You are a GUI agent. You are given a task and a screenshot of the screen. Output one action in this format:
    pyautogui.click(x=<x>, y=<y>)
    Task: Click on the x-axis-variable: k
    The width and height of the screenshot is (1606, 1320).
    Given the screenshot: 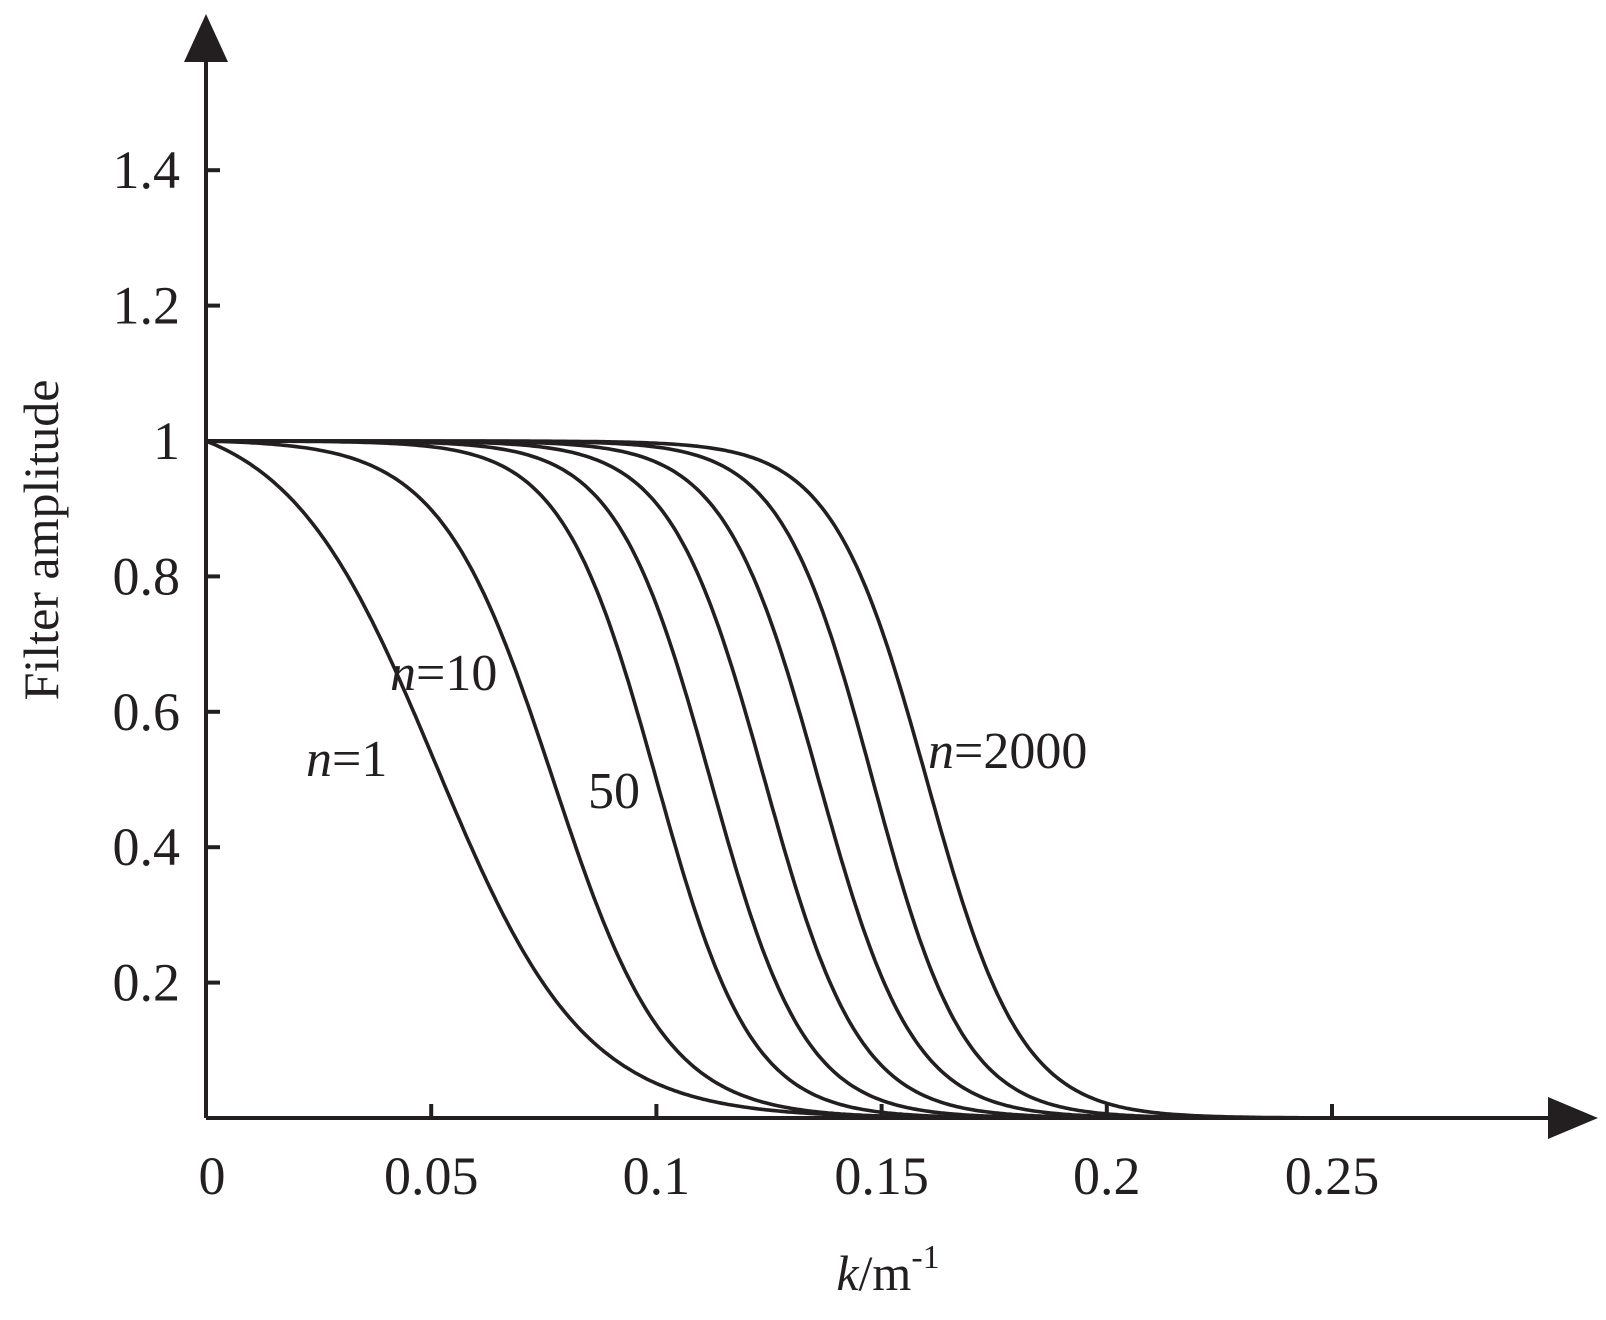 What is the action you would take?
    pyautogui.click(x=847, y=1273)
    